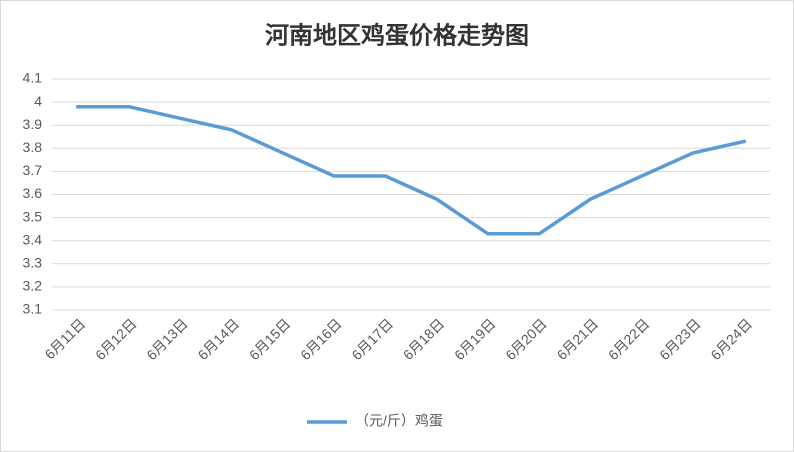  Describe the element at coordinates (397, 36) in the screenshot. I see `chart-title: 河南地区鸡蛋价格走势图` at that location.